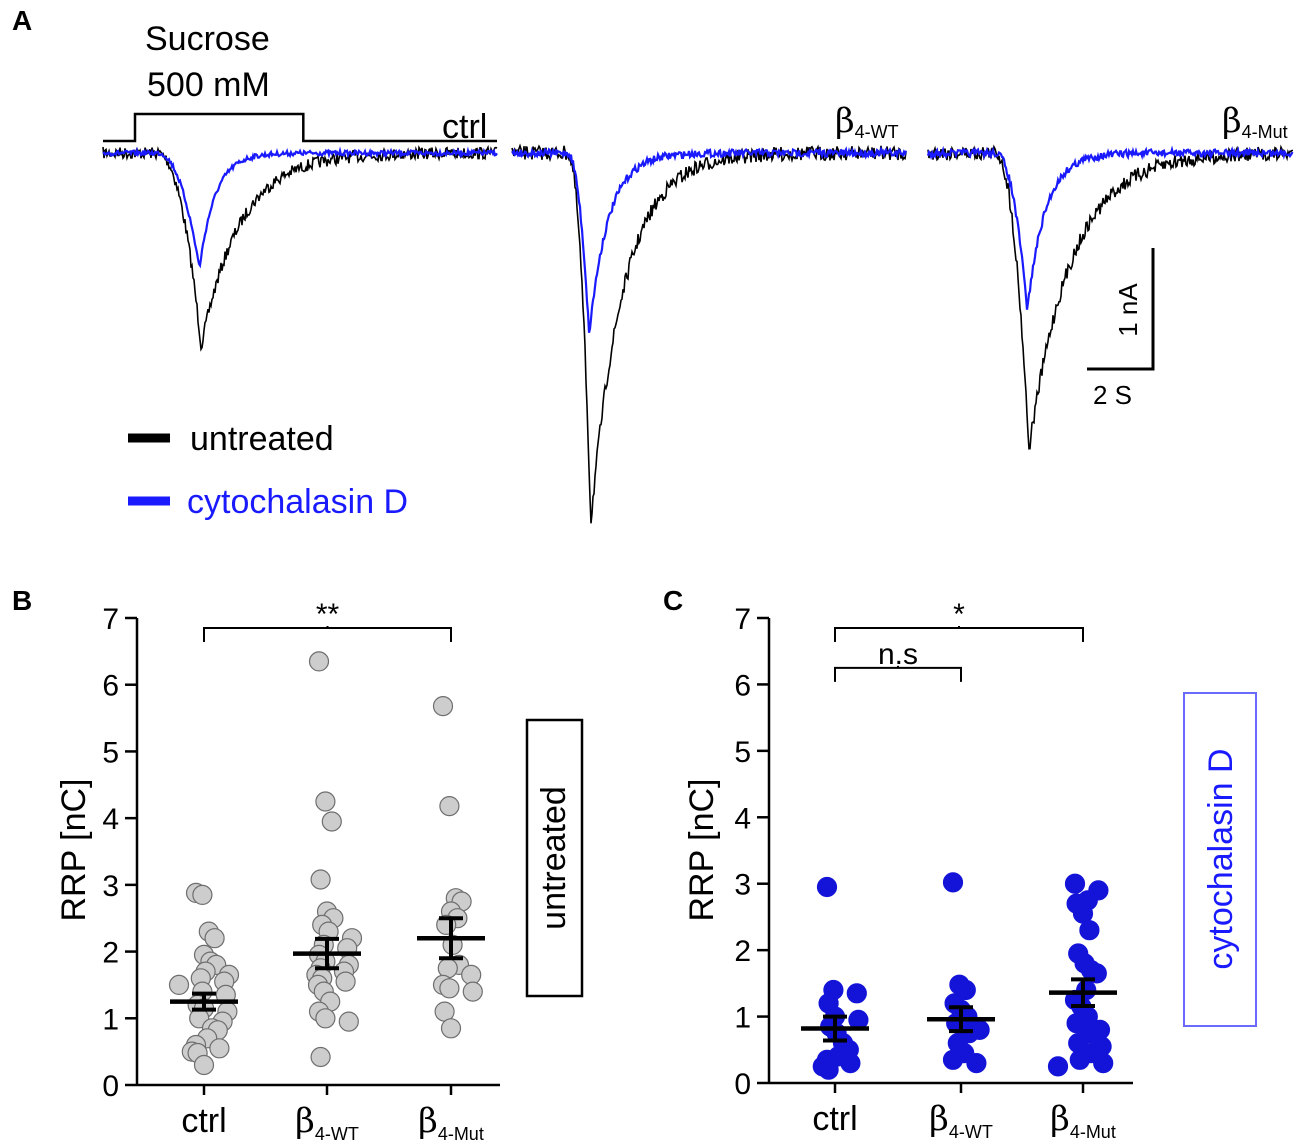 The width and height of the screenshot is (1300, 1143). What do you see at coordinates (834, 1119) in the screenshot?
I see `panel-c-x-tick-label: ctrl` at bounding box center [834, 1119].